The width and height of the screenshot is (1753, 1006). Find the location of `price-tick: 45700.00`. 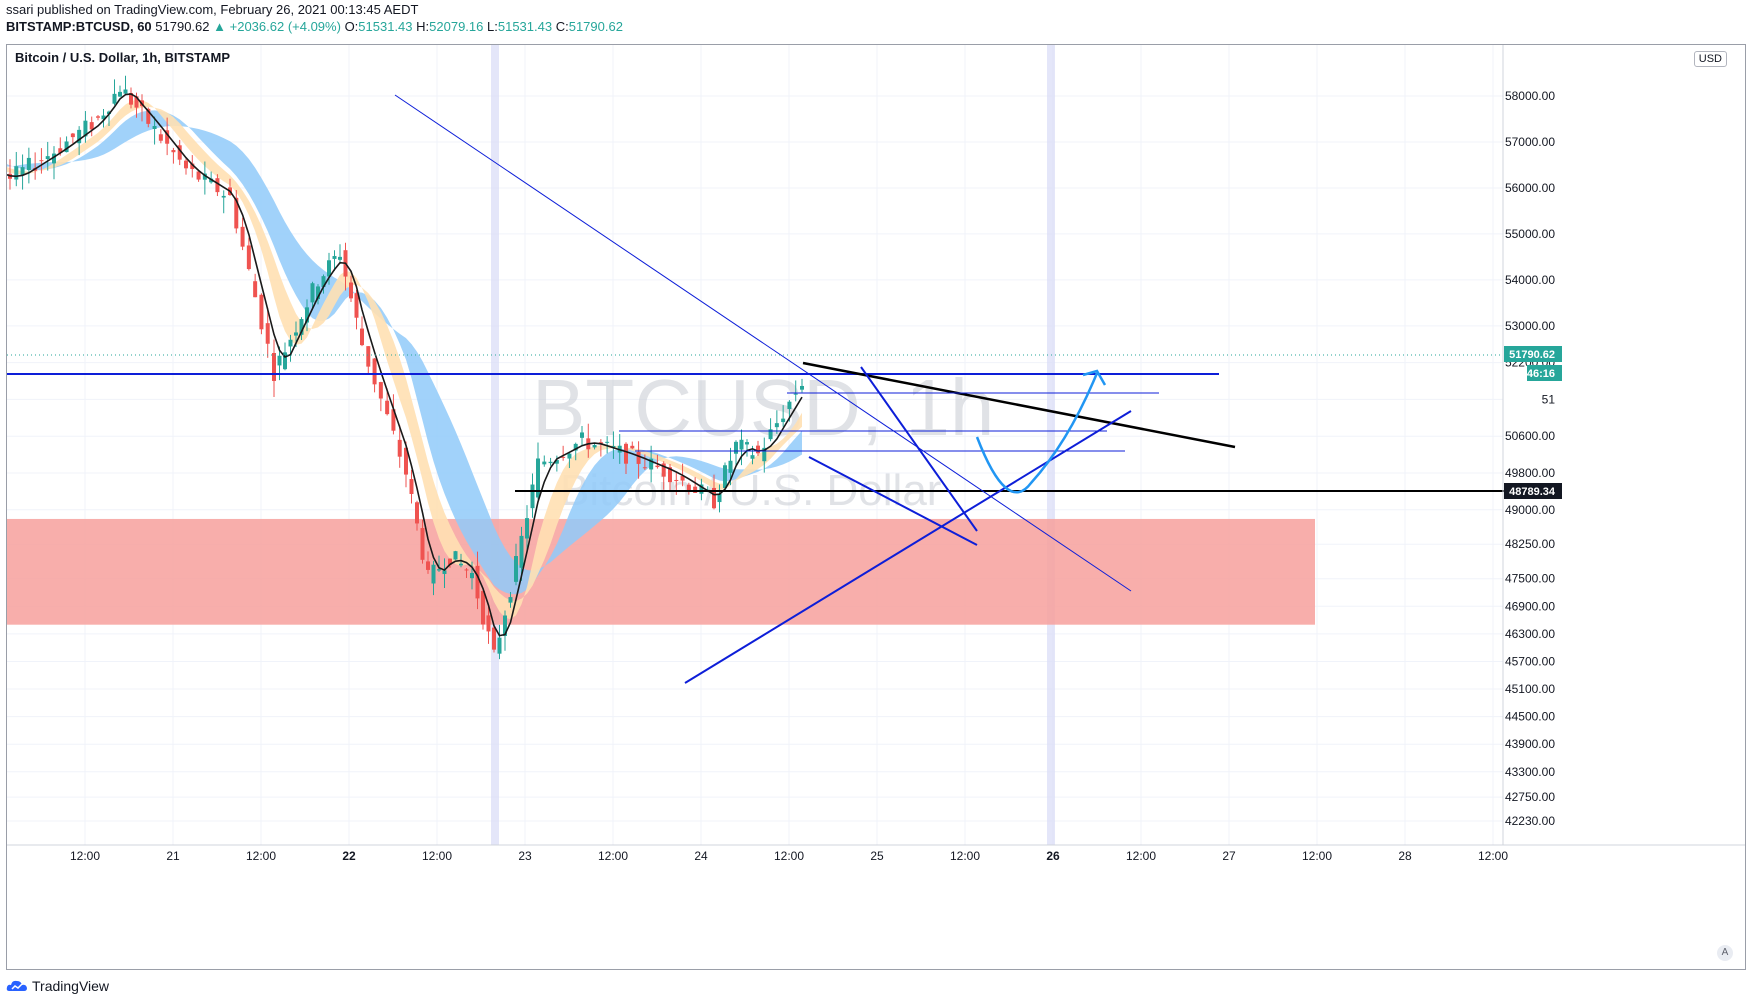

price-tick: 45700.00 is located at coordinates (1530, 661).